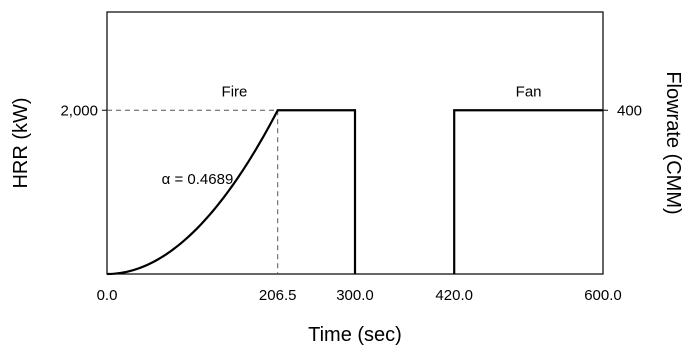  I want to click on y-axis-left-label: HRR (kW), so click(21, 142).